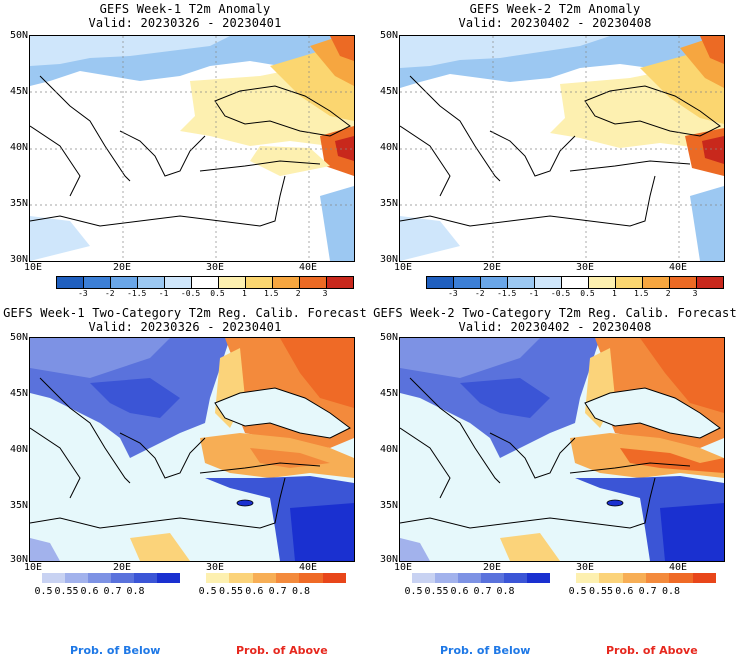  I want to click on colorbar-label: -2, so click(479, 293).